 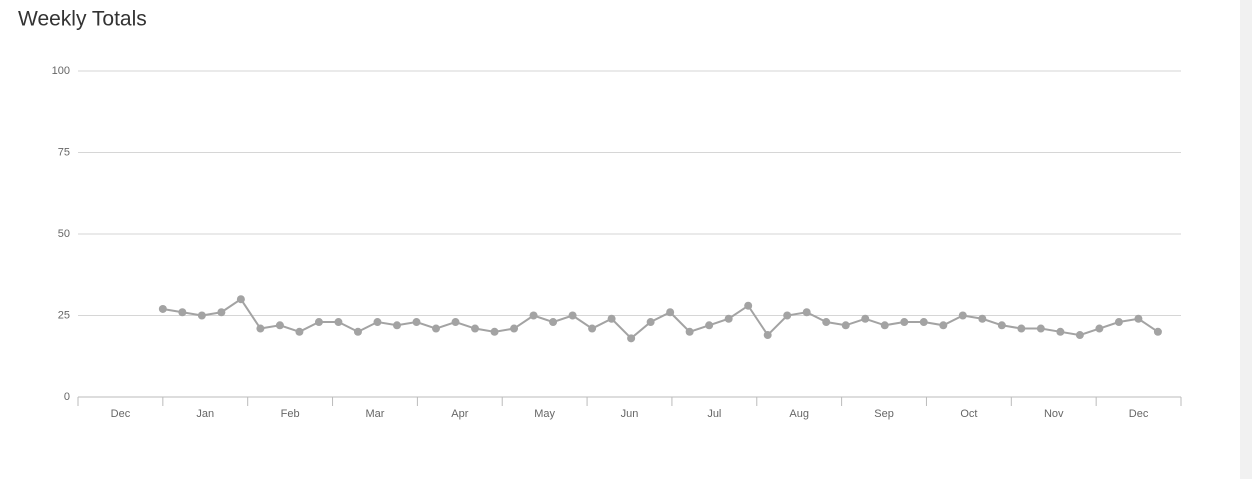 What do you see at coordinates (374, 414) in the screenshot?
I see `x-tick-label: Mar` at bounding box center [374, 414].